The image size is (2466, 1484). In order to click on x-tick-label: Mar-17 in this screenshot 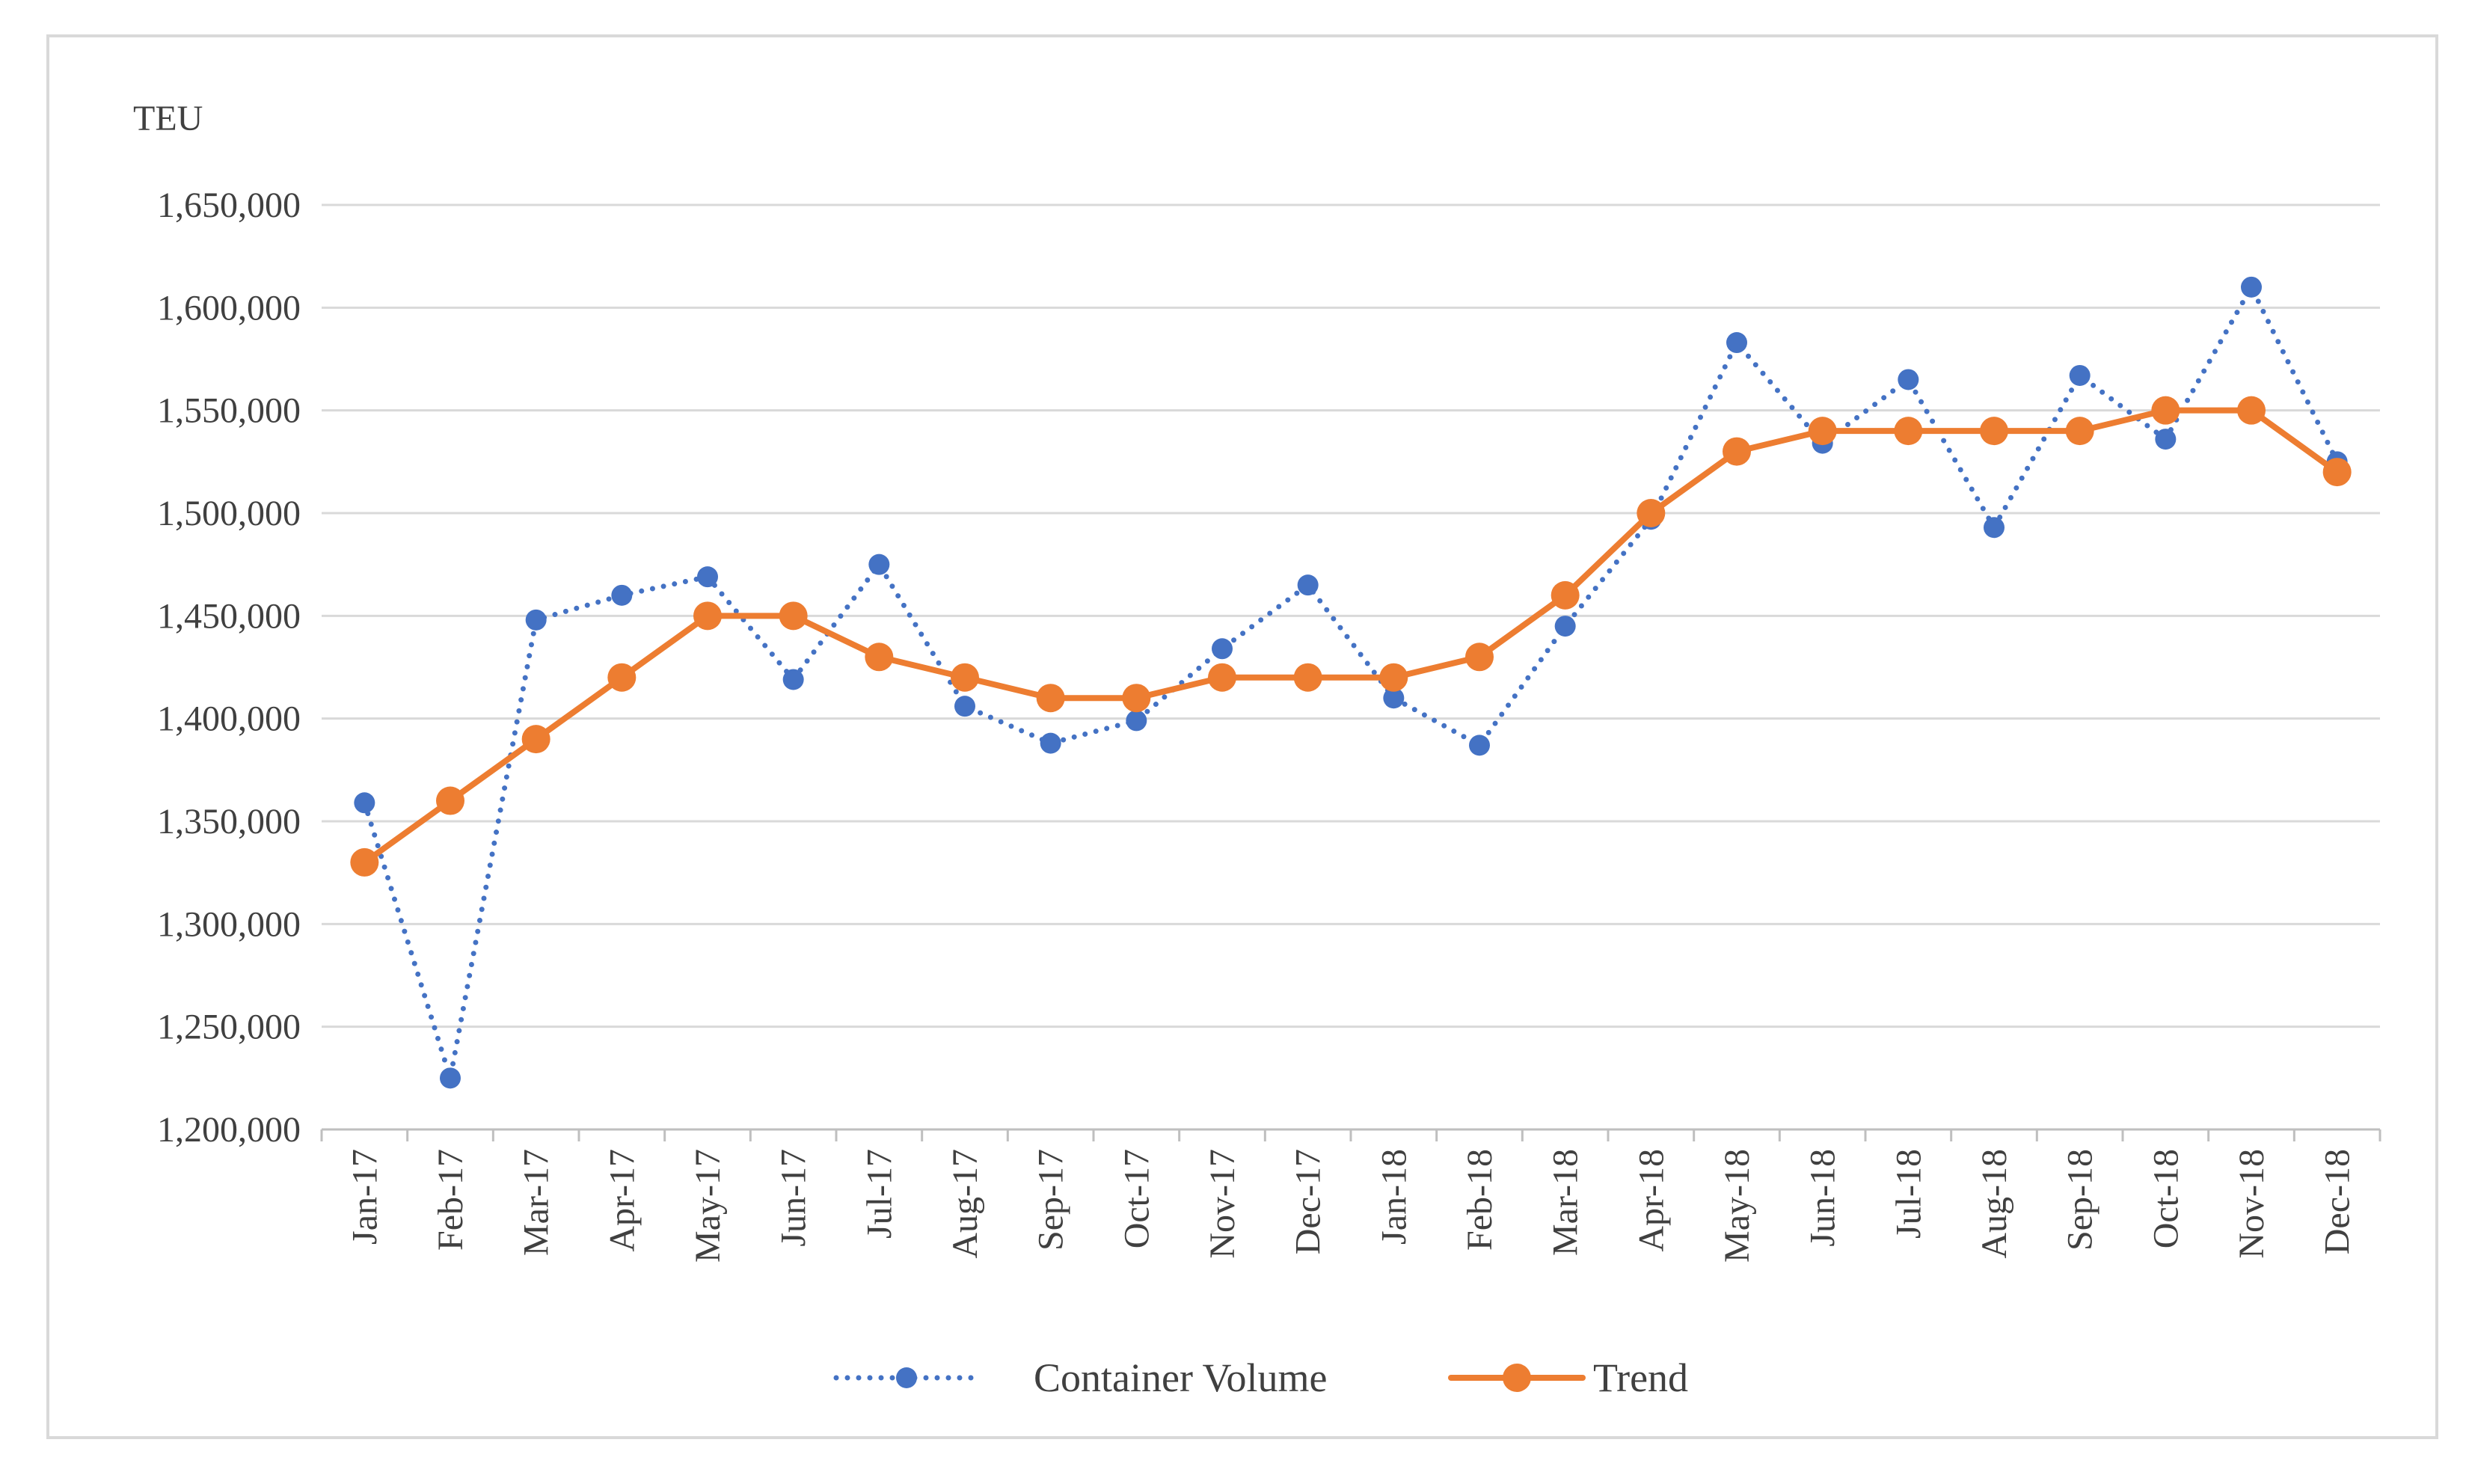, I will do `click(537, 1202)`.